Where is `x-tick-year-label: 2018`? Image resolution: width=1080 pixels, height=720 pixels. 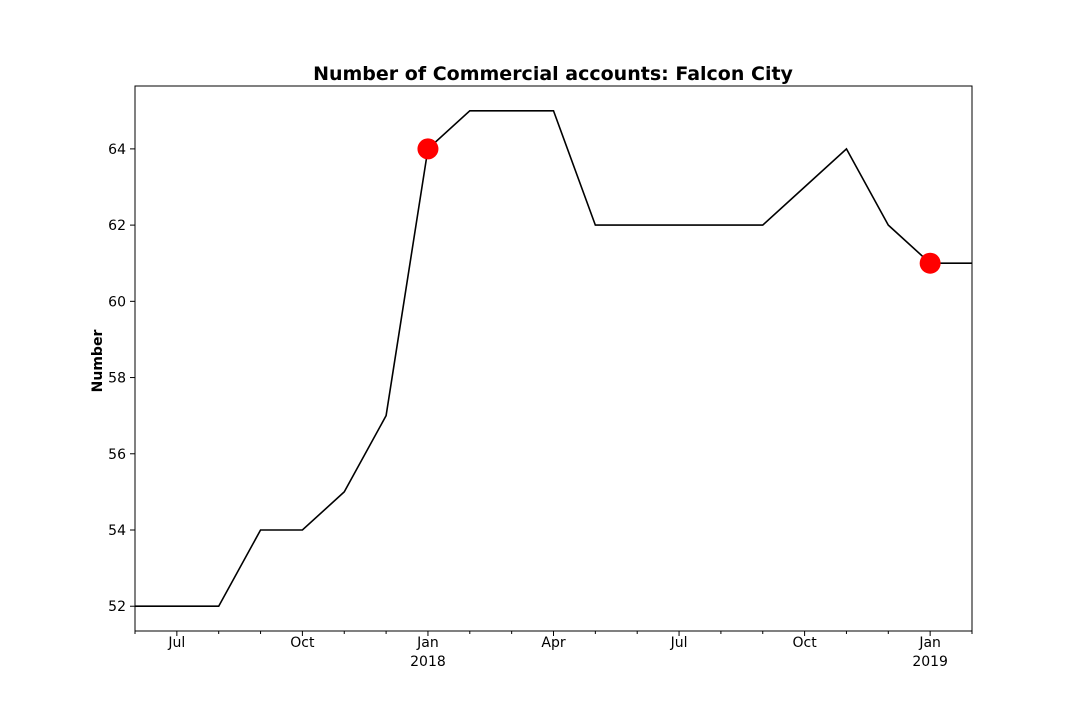 x-tick-year-label: 2018 is located at coordinates (428, 662).